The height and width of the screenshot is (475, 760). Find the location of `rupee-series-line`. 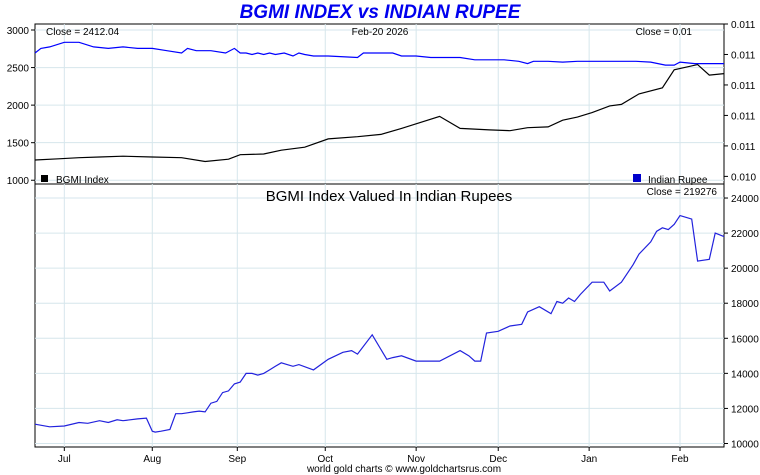

rupee-series-line is located at coordinates (379, 53).